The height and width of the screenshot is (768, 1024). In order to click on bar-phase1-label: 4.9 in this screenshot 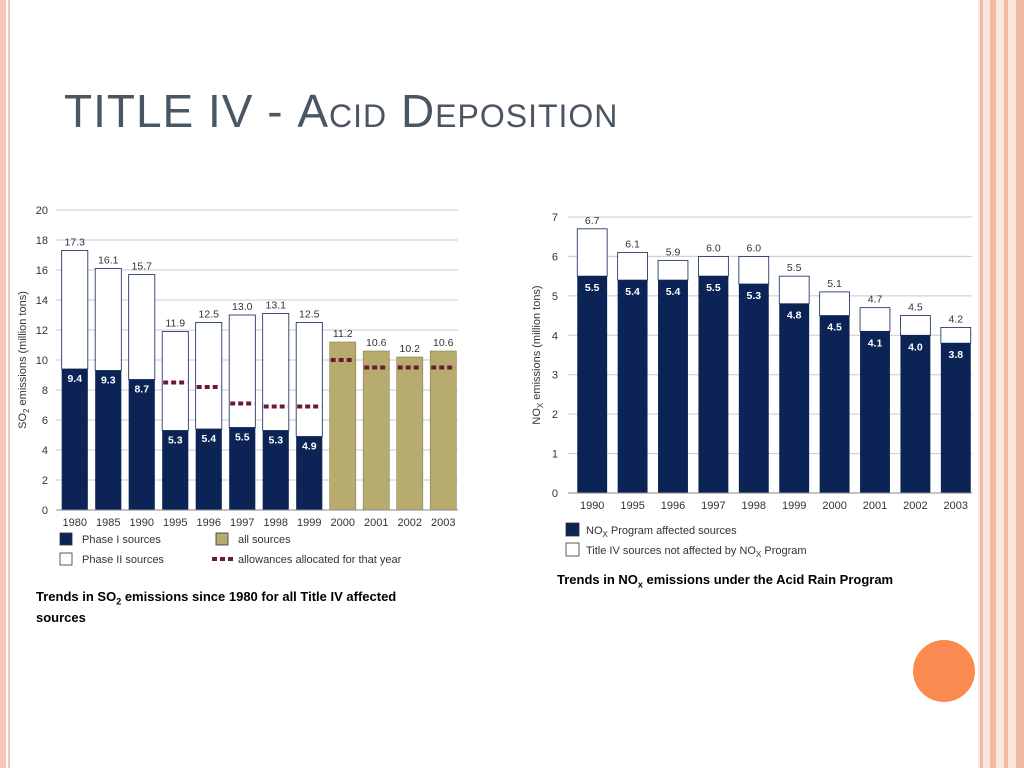, I will do `click(309, 447)`.